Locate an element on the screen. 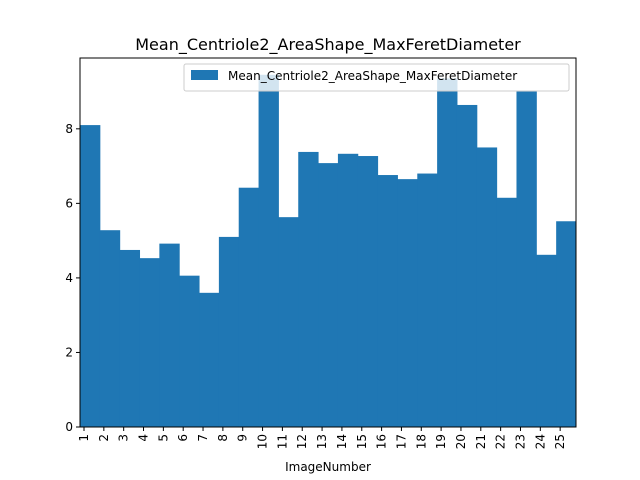 The width and height of the screenshot is (640, 480). y-axis: 0 2 4 6 8 is located at coordinates (72, 278).